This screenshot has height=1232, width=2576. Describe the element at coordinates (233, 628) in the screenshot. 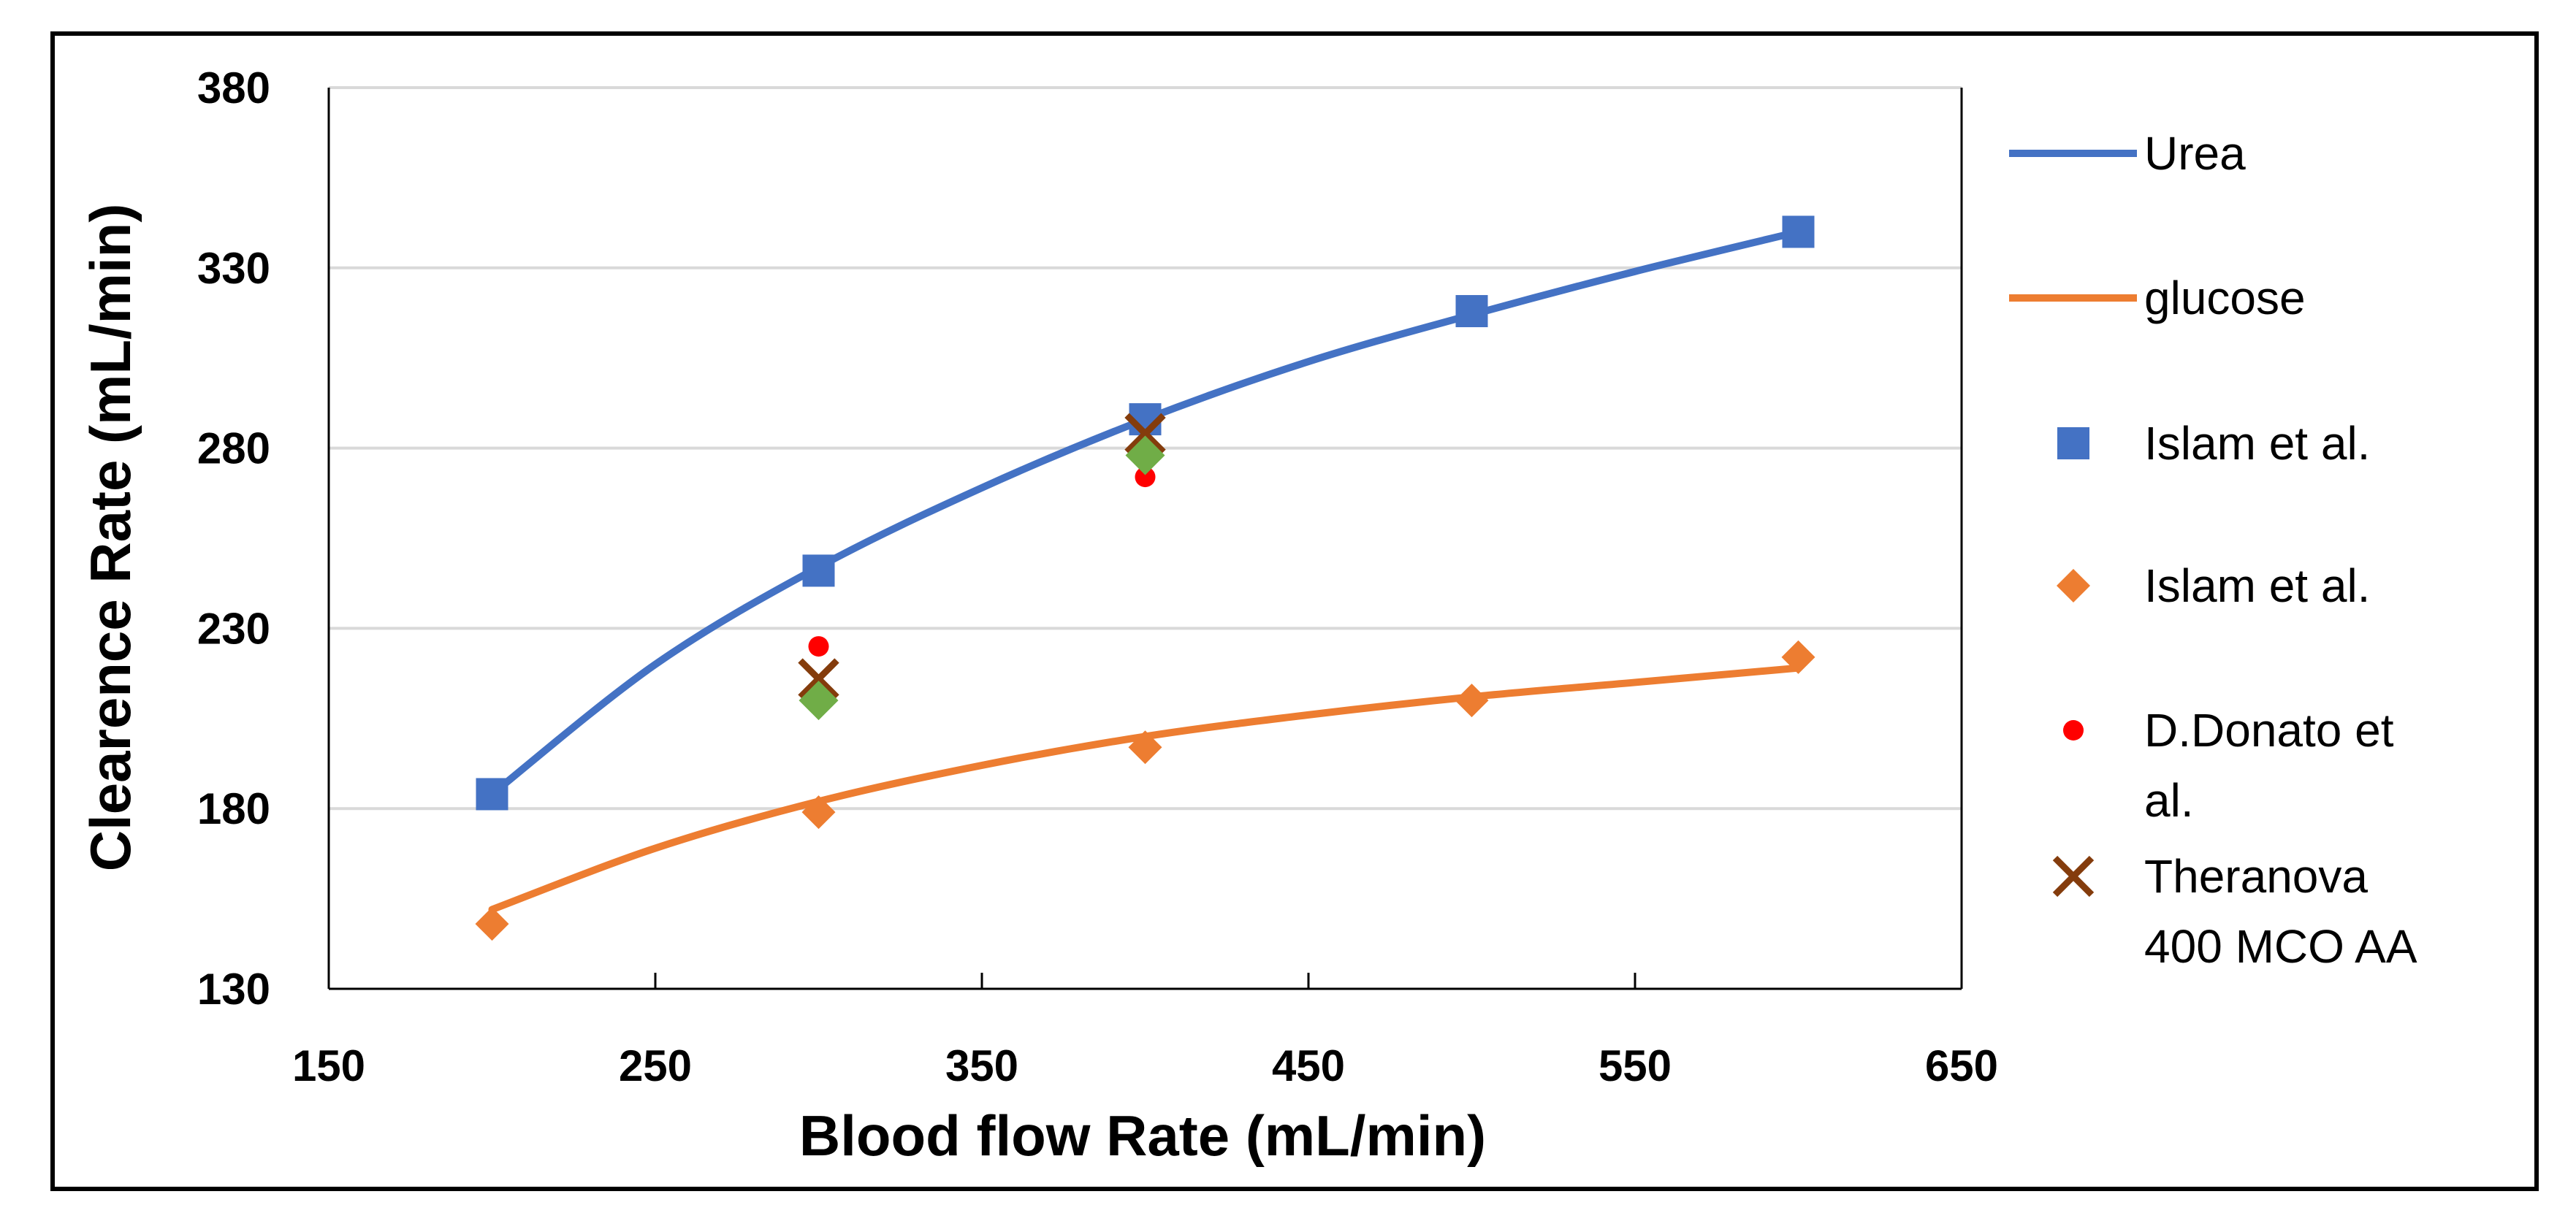

I see `y-tick-label: 230` at that location.